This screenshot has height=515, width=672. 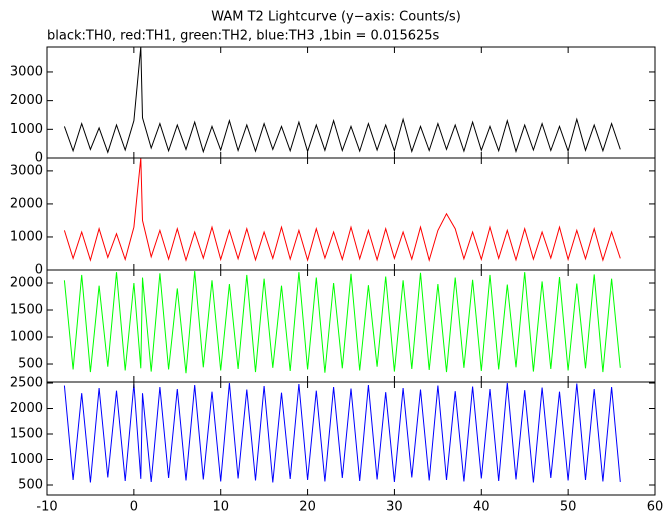 What do you see at coordinates (481, 507) in the screenshot?
I see `x-tick-label: 40` at bounding box center [481, 507].